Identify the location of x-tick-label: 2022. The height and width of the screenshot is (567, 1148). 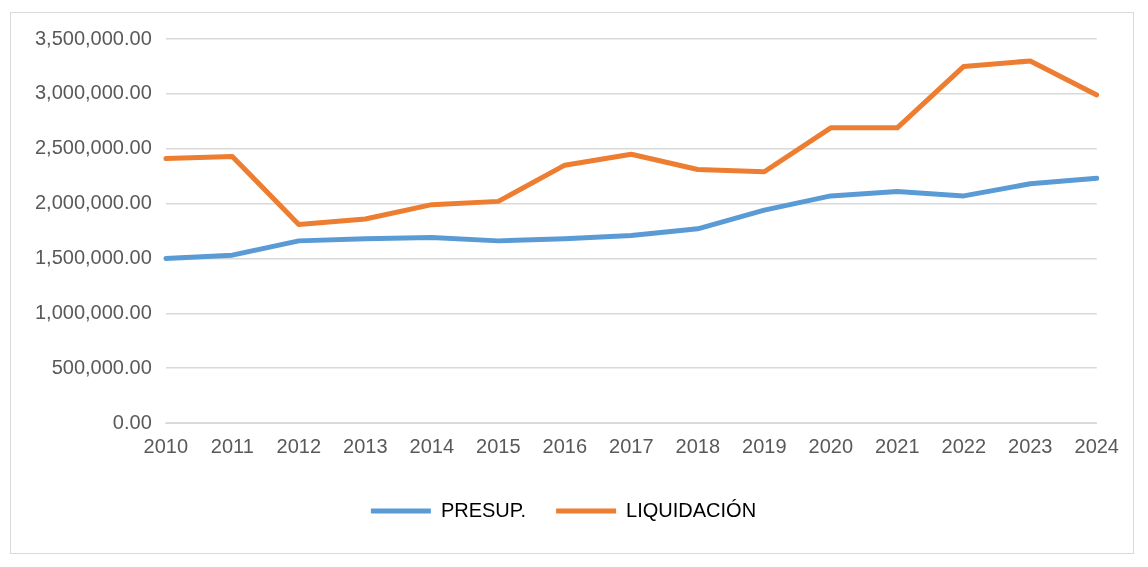
(964, 445).